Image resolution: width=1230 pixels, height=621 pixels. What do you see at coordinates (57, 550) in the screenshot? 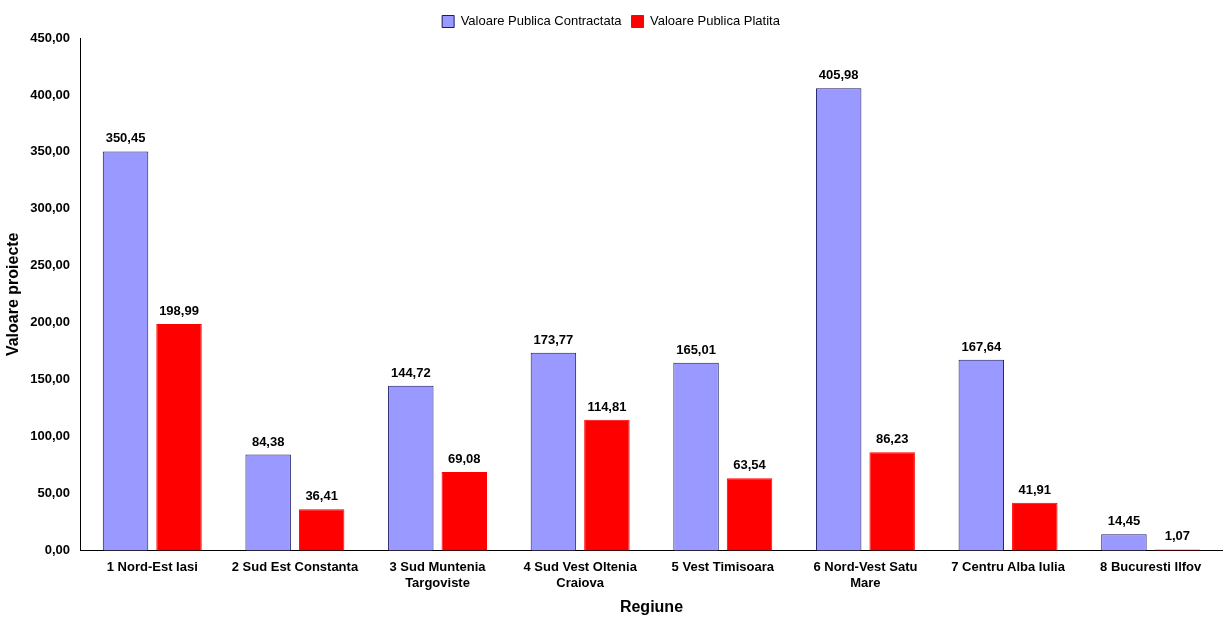
I see `y-tick-label: 0,00` at bounding box center [57, 550].